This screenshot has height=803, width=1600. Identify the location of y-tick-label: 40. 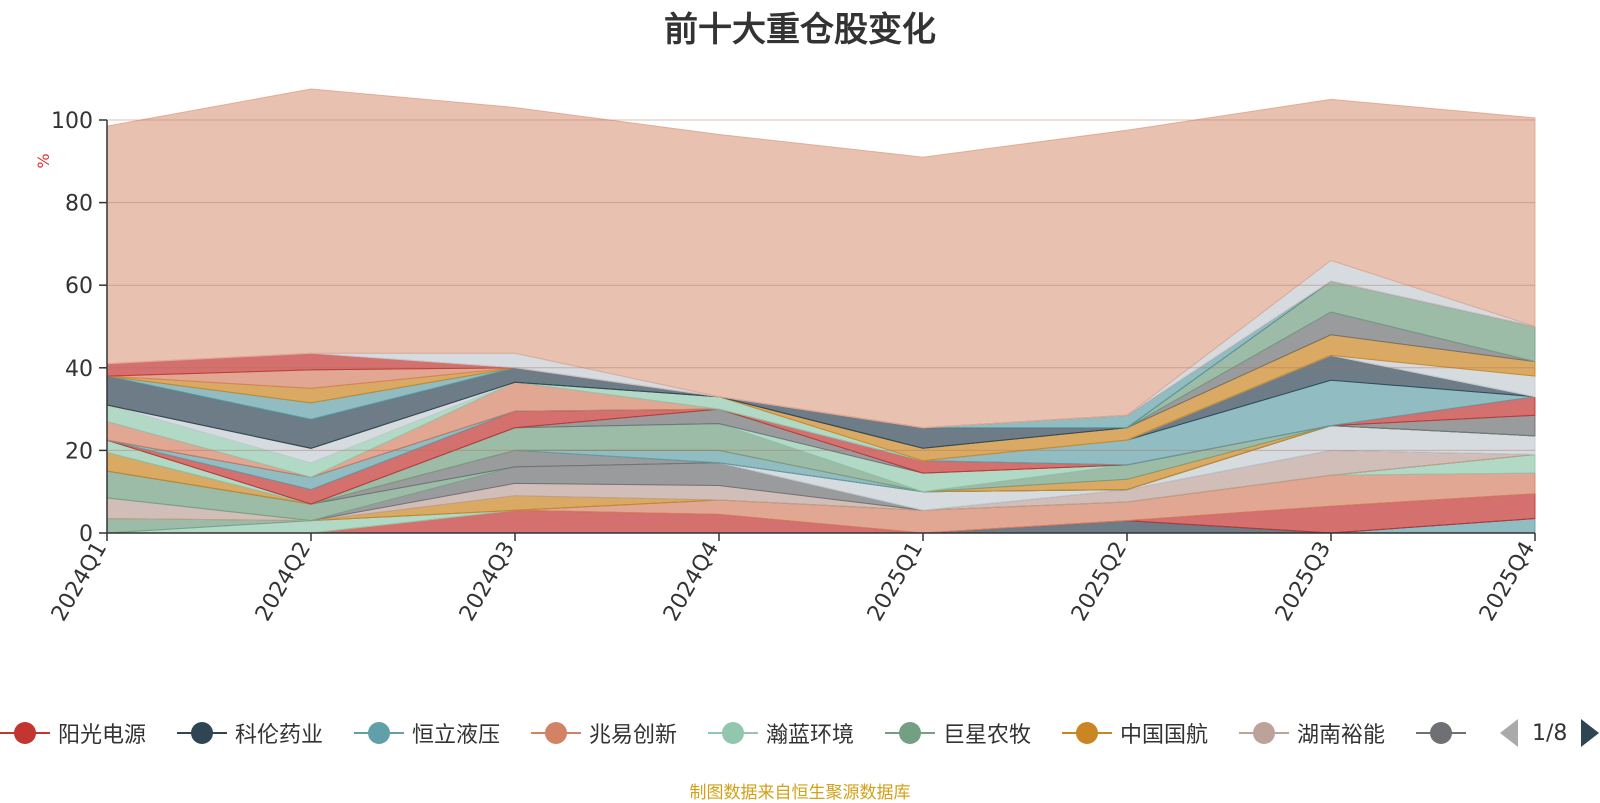
(79, 369).